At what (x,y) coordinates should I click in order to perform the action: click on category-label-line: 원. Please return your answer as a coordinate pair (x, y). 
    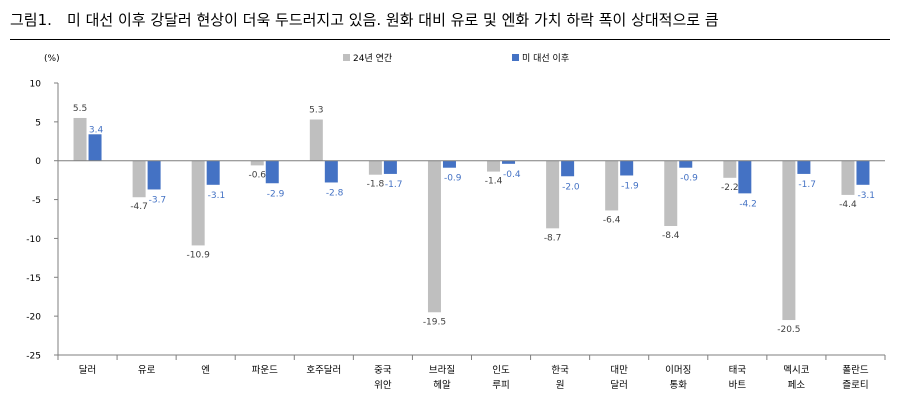
    Looking at the image, I should click on (560, 385).